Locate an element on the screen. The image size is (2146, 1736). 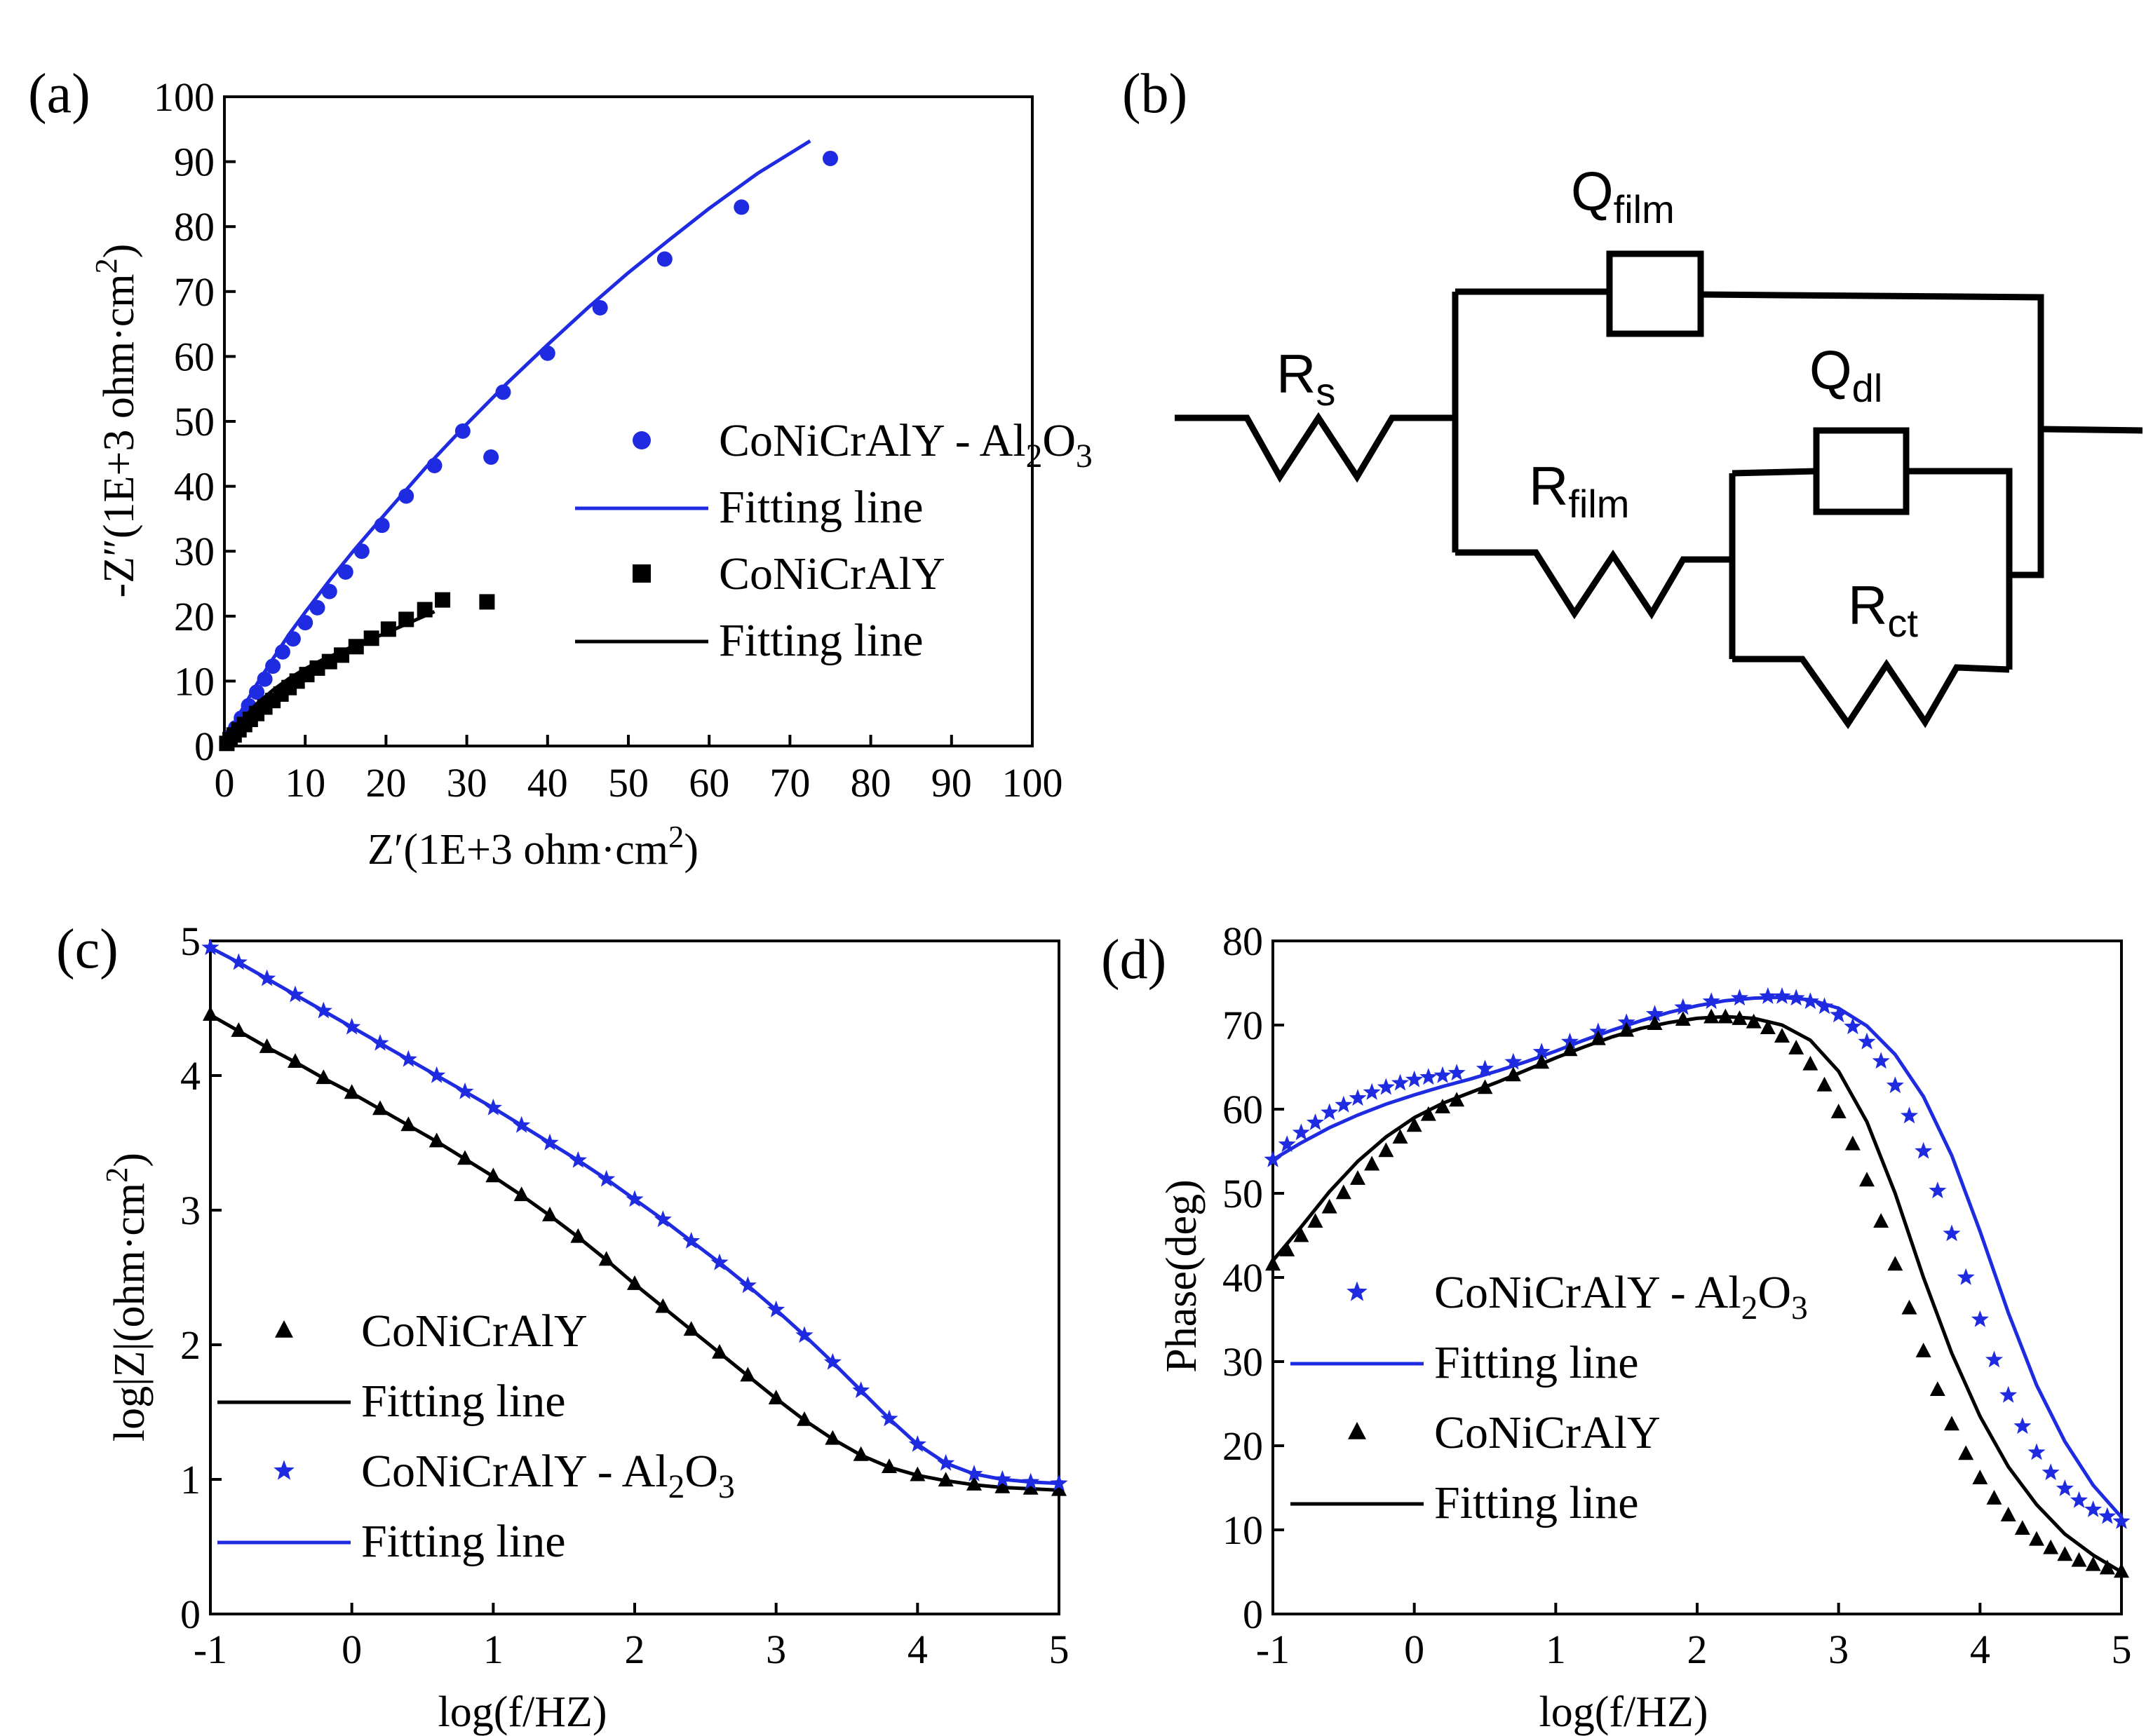
legend-marker-circle is located at coordinates (642, 440).